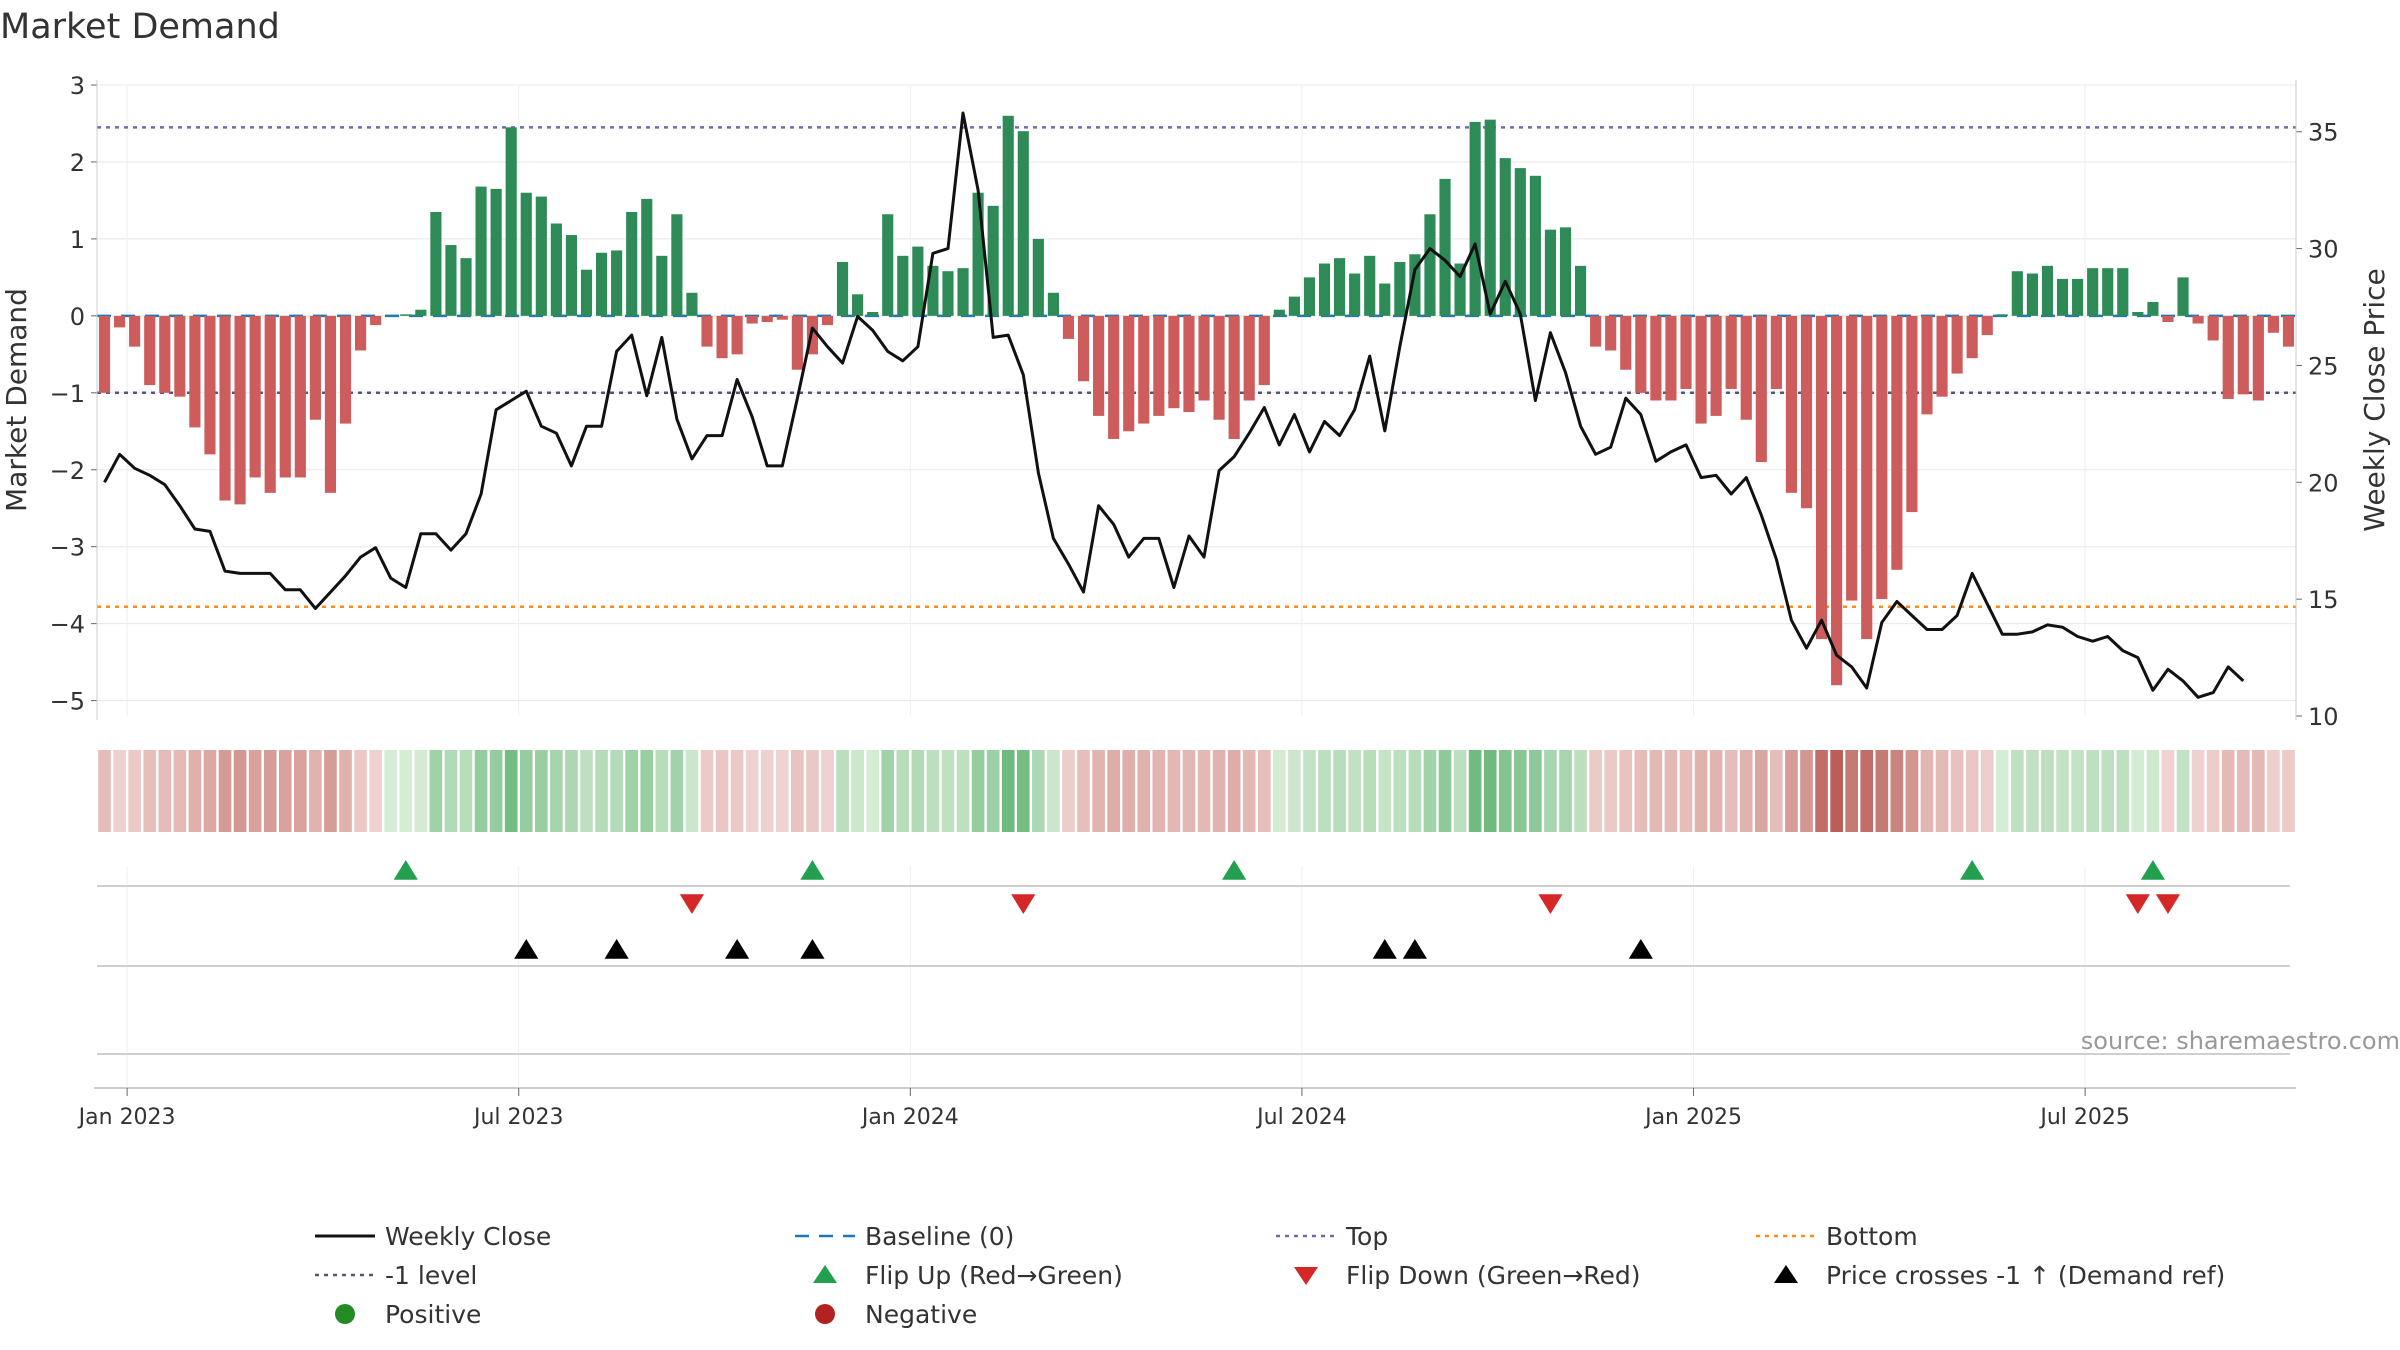 This screenshot has width=2400, height=1350. Describe the element at coordinates (1196, 791) in the screenshot. I see `demand-heat-strip` at that location.